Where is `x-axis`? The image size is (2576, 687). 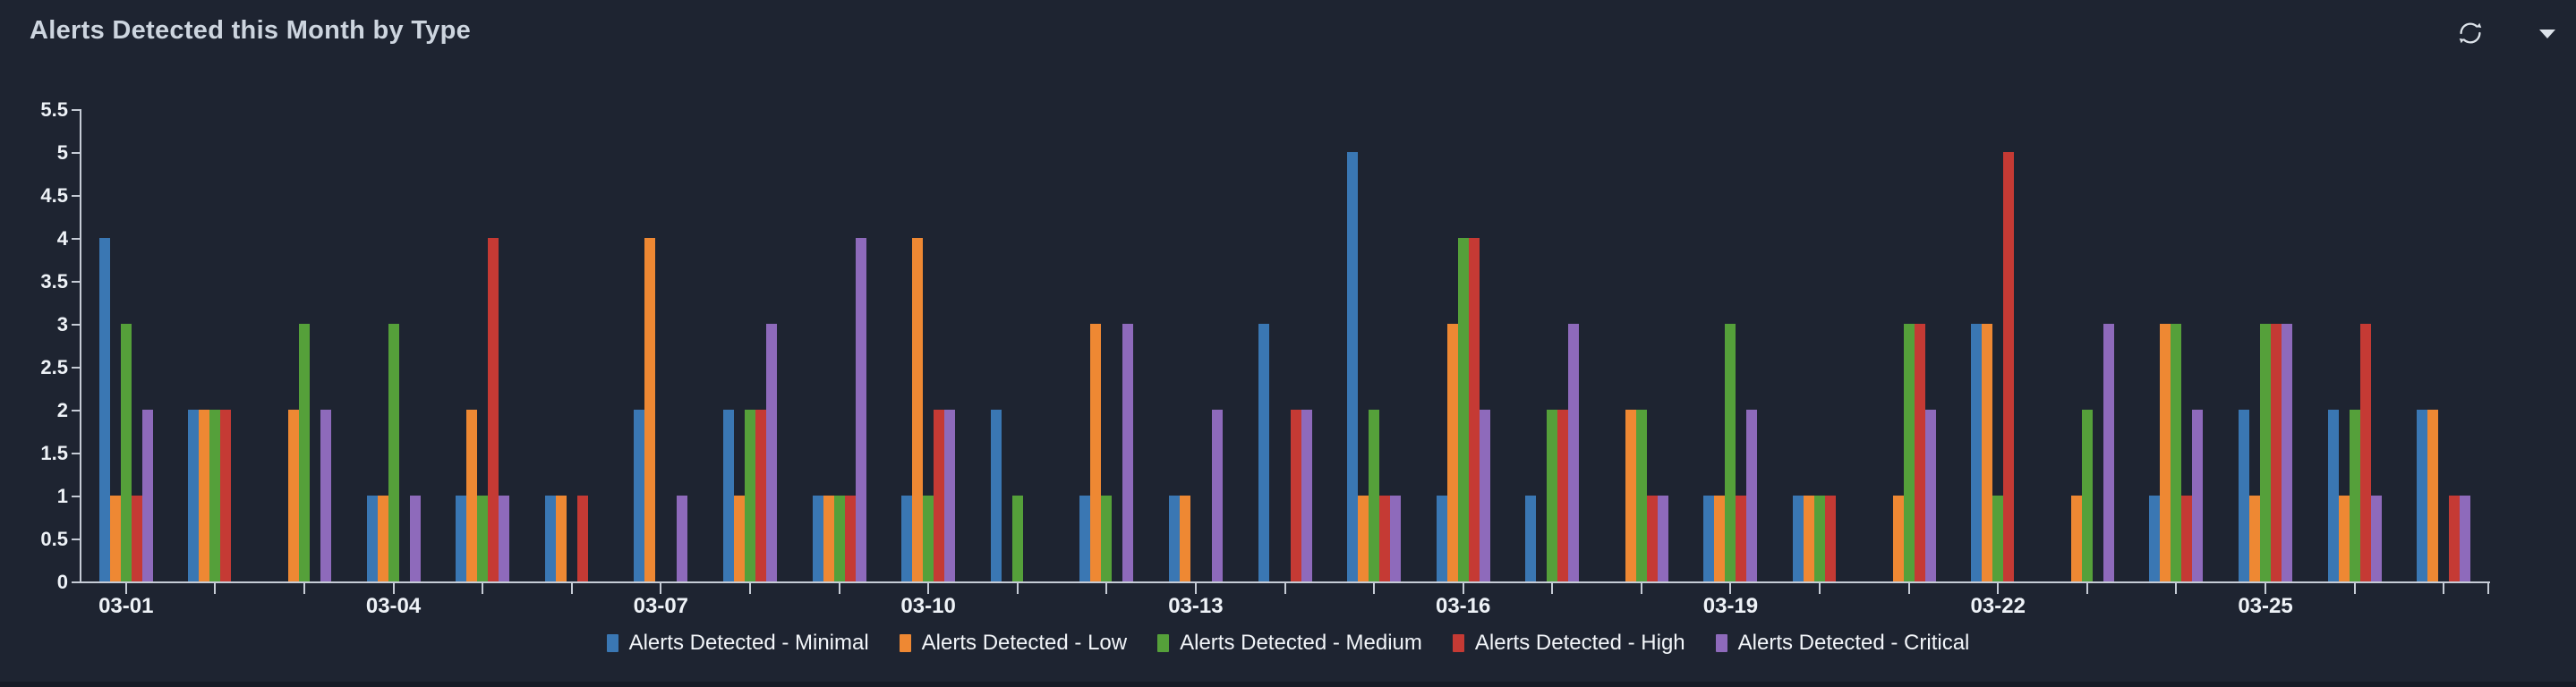
x-axis is located at coordinates (1285, 582).